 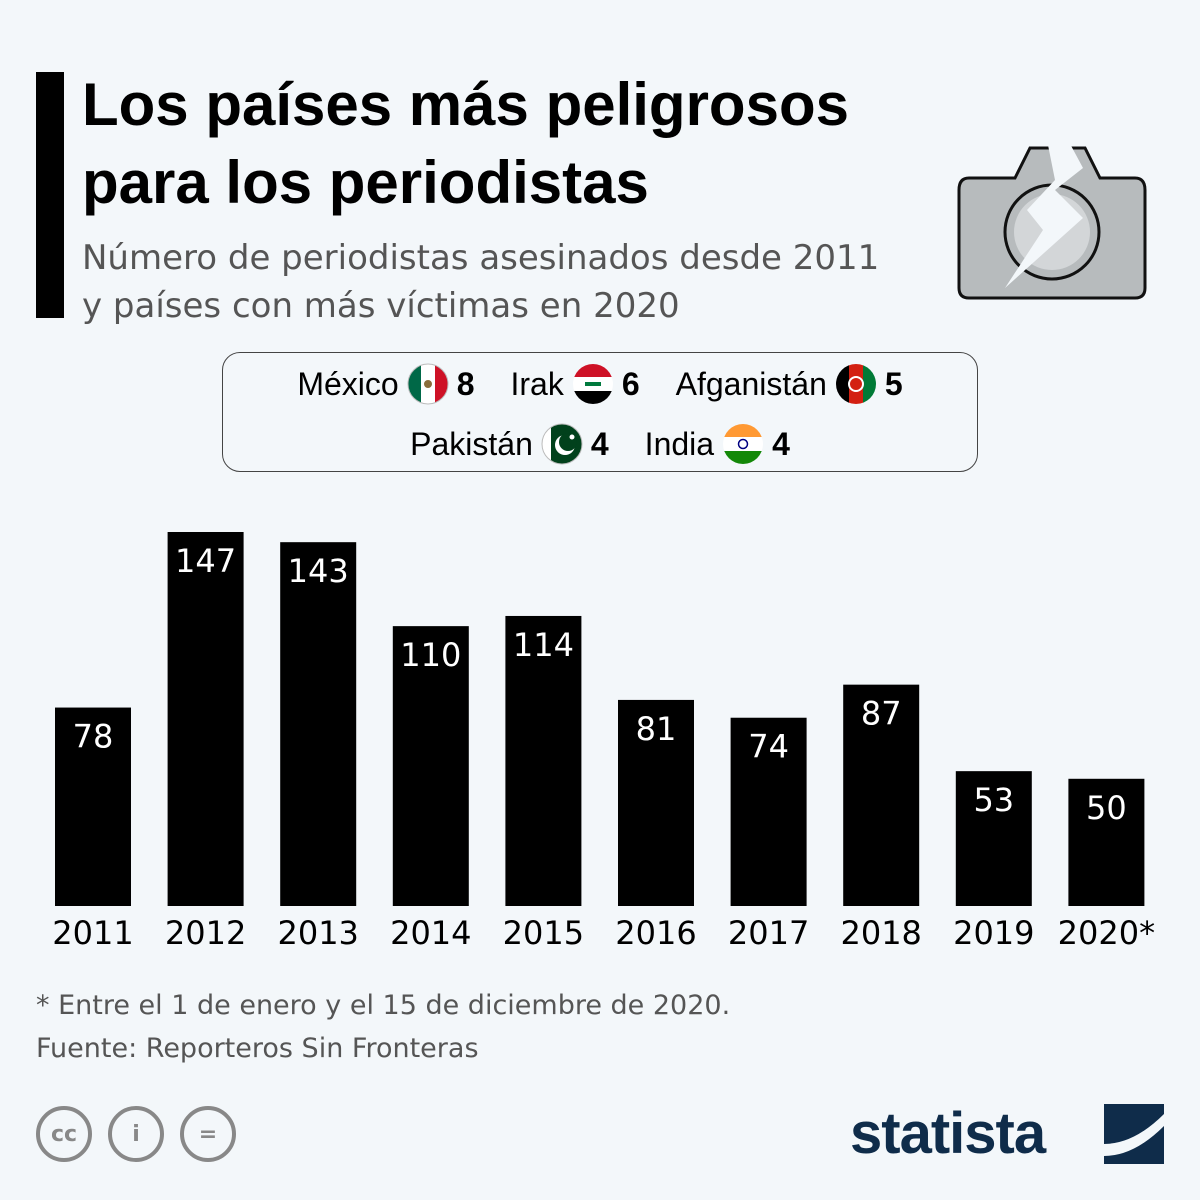 I want to click on legend-row: Pakistán 4 India 4, so click(x=600, y=444).